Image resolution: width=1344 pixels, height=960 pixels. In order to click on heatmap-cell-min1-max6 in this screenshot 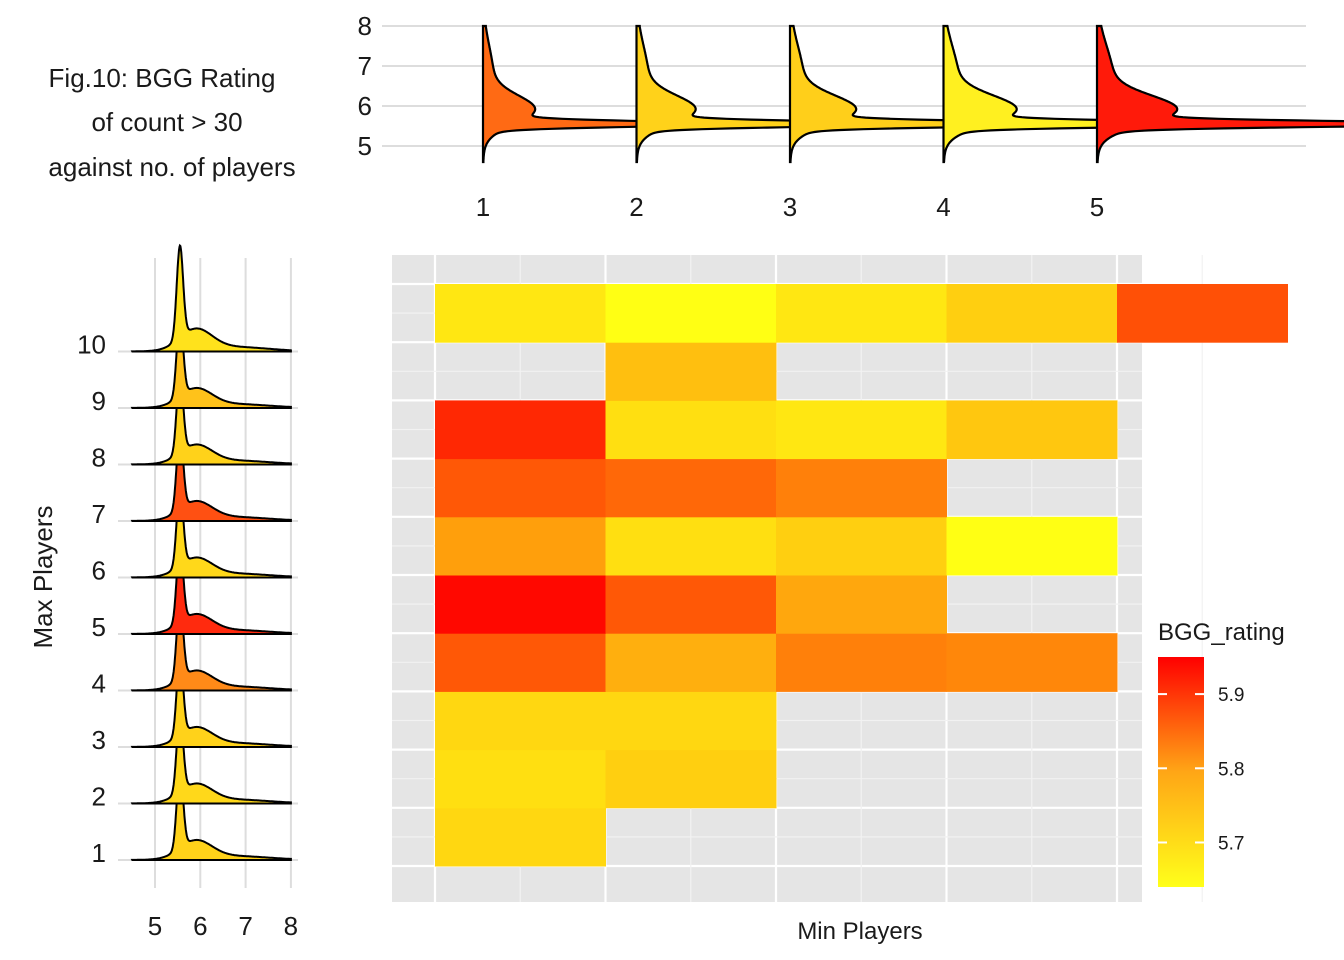, I will do `click(520, 546)`.